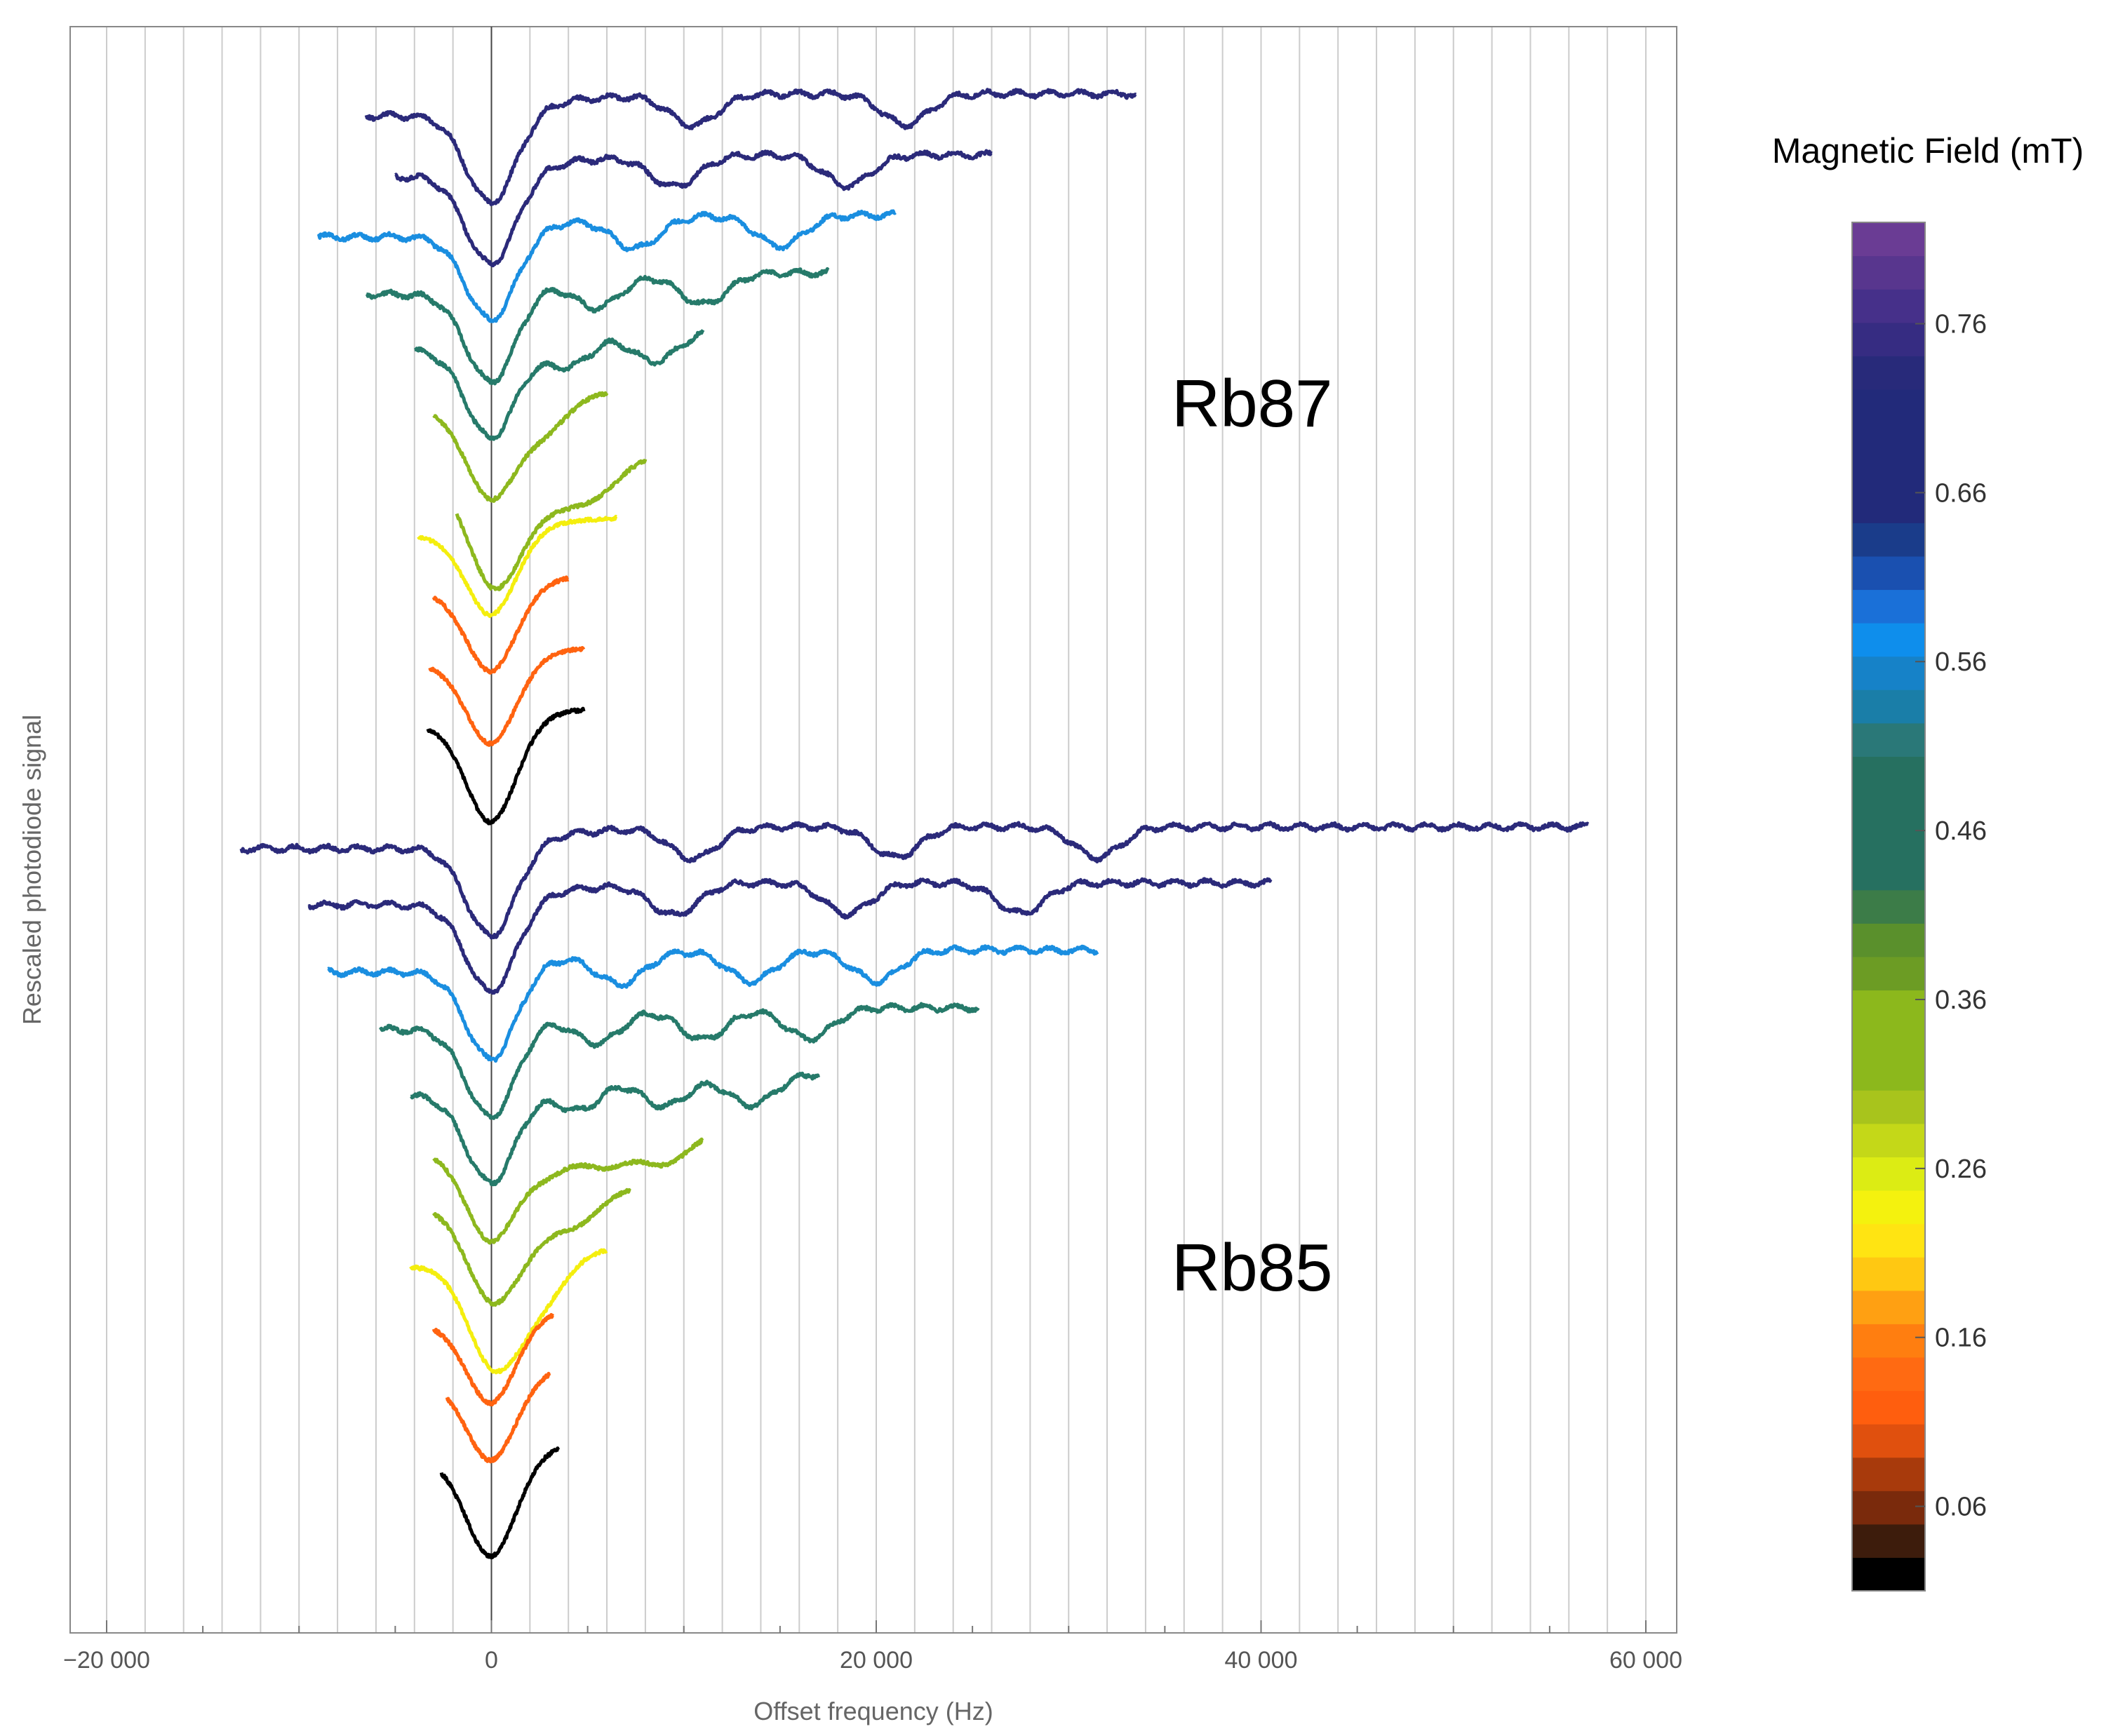 Image resolution: width=2125 pixels, height=1736 pixels. I want to click on colorbar-frame, so click(1889, 907).